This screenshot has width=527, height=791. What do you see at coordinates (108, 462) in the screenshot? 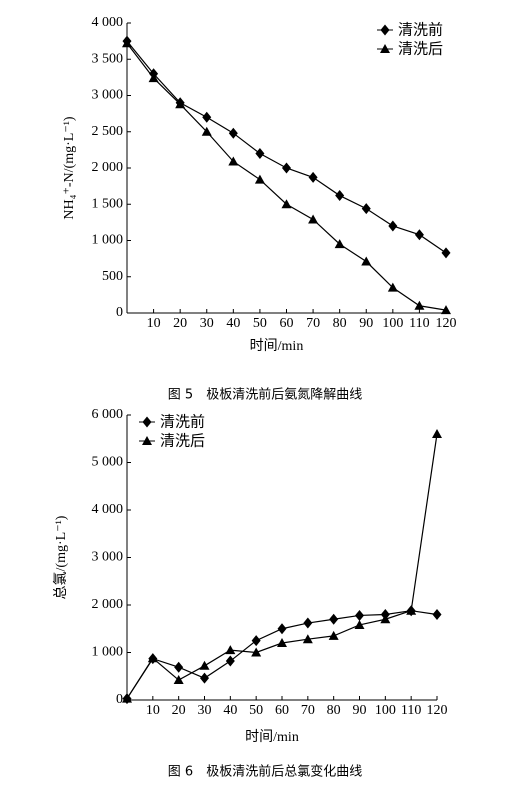
I see `y-tick-label: 5 000` at bounding box center [108, 462].